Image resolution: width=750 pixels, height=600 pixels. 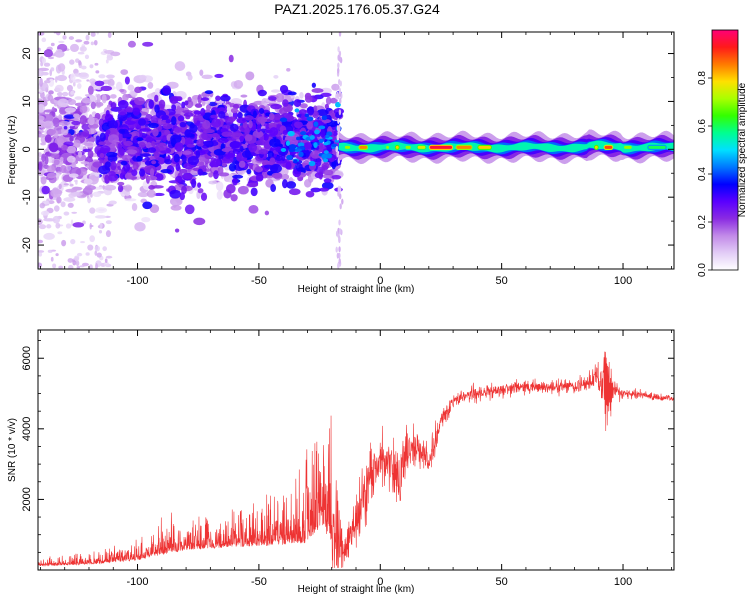 I want to click on y-tick-label: 0, so click(x=27, y=149).